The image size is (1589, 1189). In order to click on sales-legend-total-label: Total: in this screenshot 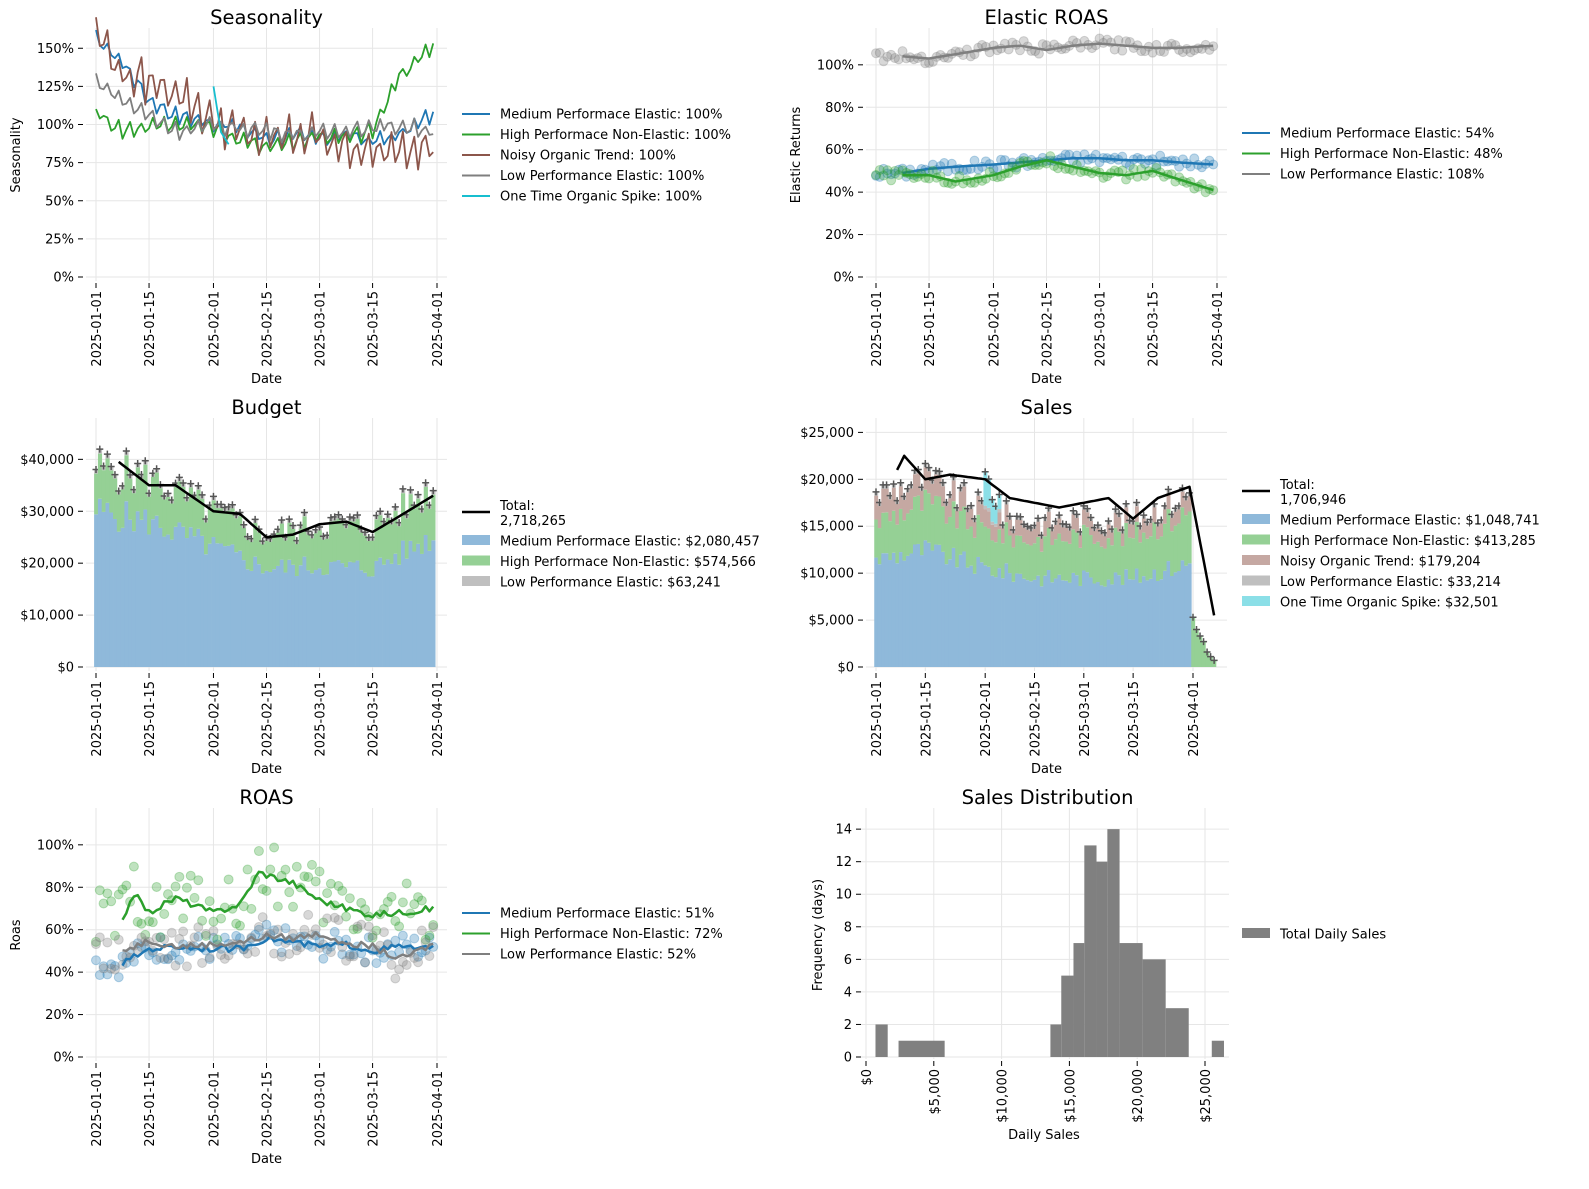, I will do `click(1297, 485)`.